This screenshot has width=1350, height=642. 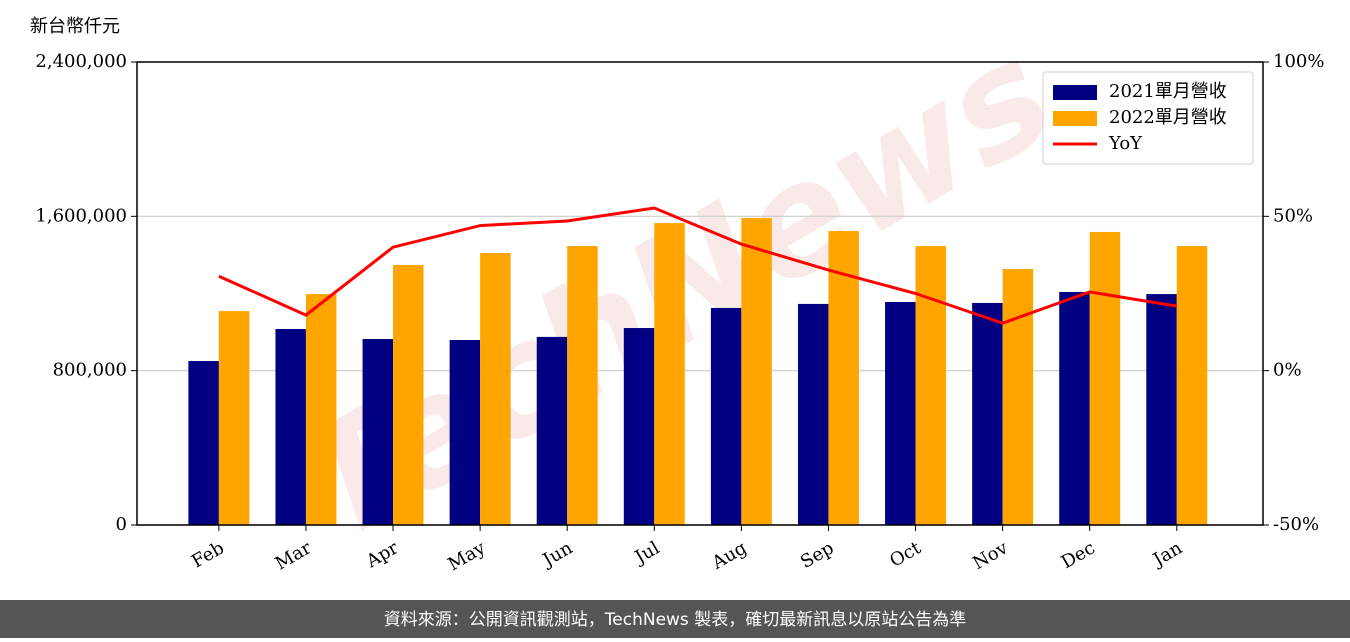 What do you see at coordinates (1168, 117) in the screenshot?
I see `legend-label: 2022單月營收` at bounding box center [1168, 117].